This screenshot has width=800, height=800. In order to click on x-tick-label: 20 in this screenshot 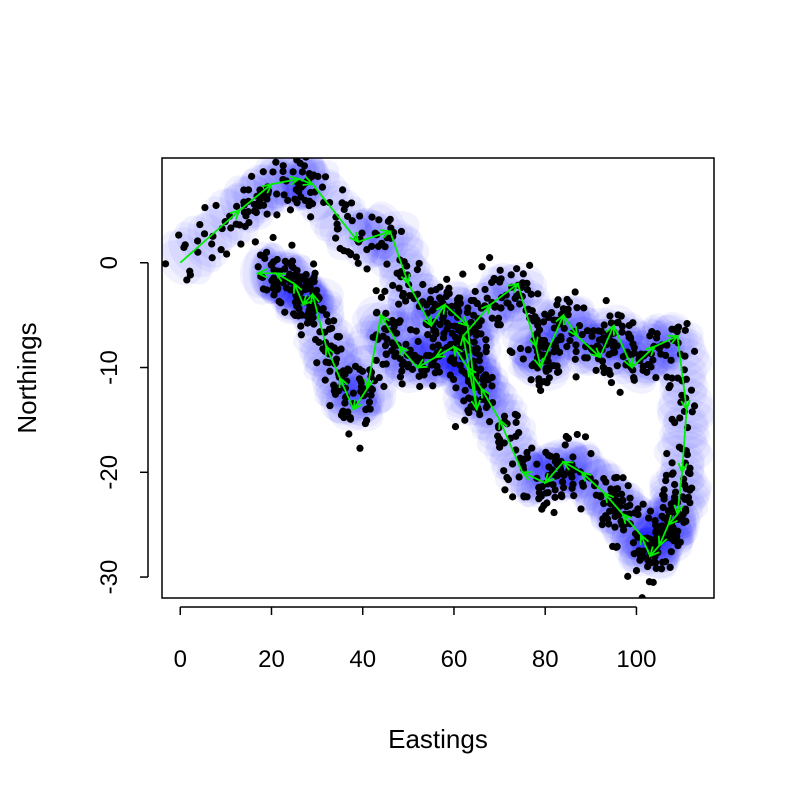, I will do `click(271, 659)`.